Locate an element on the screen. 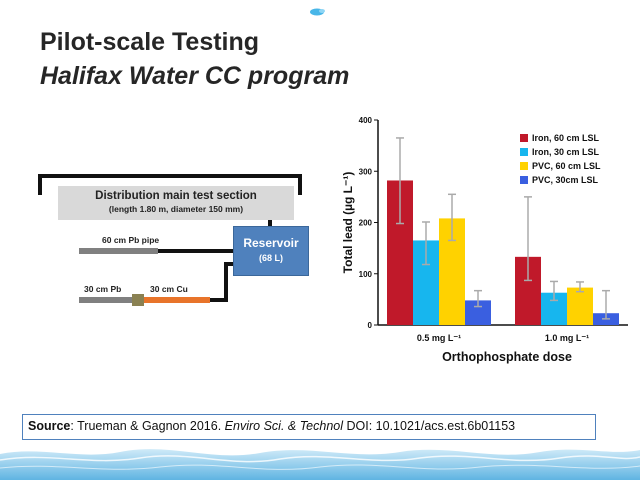 The width and height of the screenshot is (640, 480). legend-entry: PVC, 30cm LSL is located at coordinates (565, 180).